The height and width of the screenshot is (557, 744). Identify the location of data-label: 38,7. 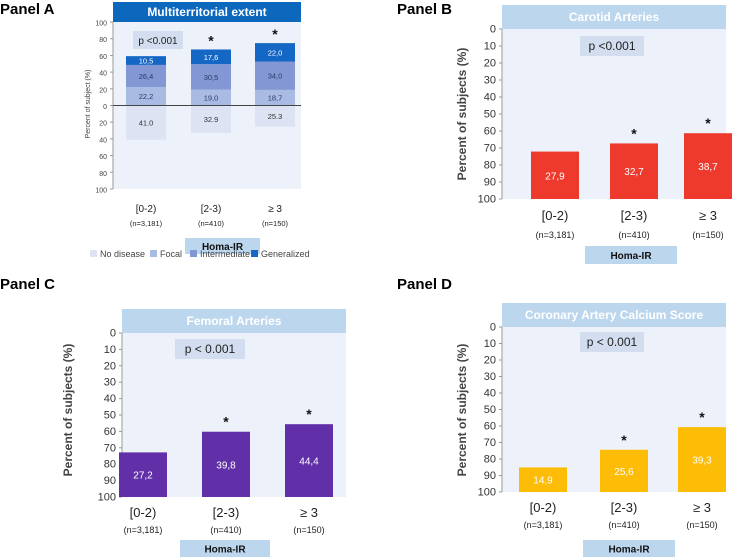
(708, 167).